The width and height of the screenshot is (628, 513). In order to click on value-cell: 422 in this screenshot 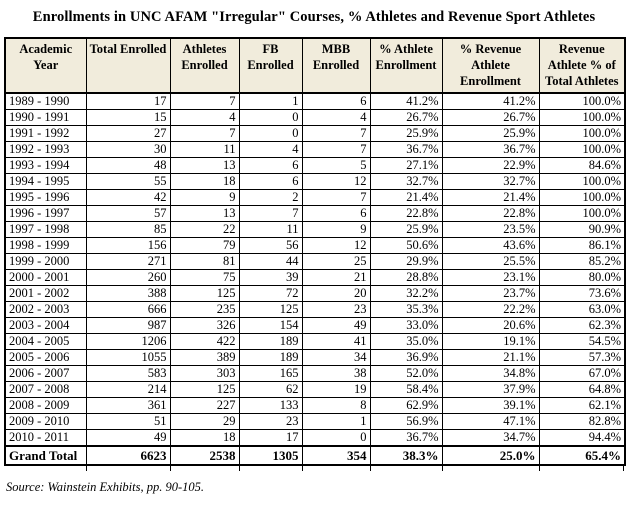, I will do `click(204, 341)`.